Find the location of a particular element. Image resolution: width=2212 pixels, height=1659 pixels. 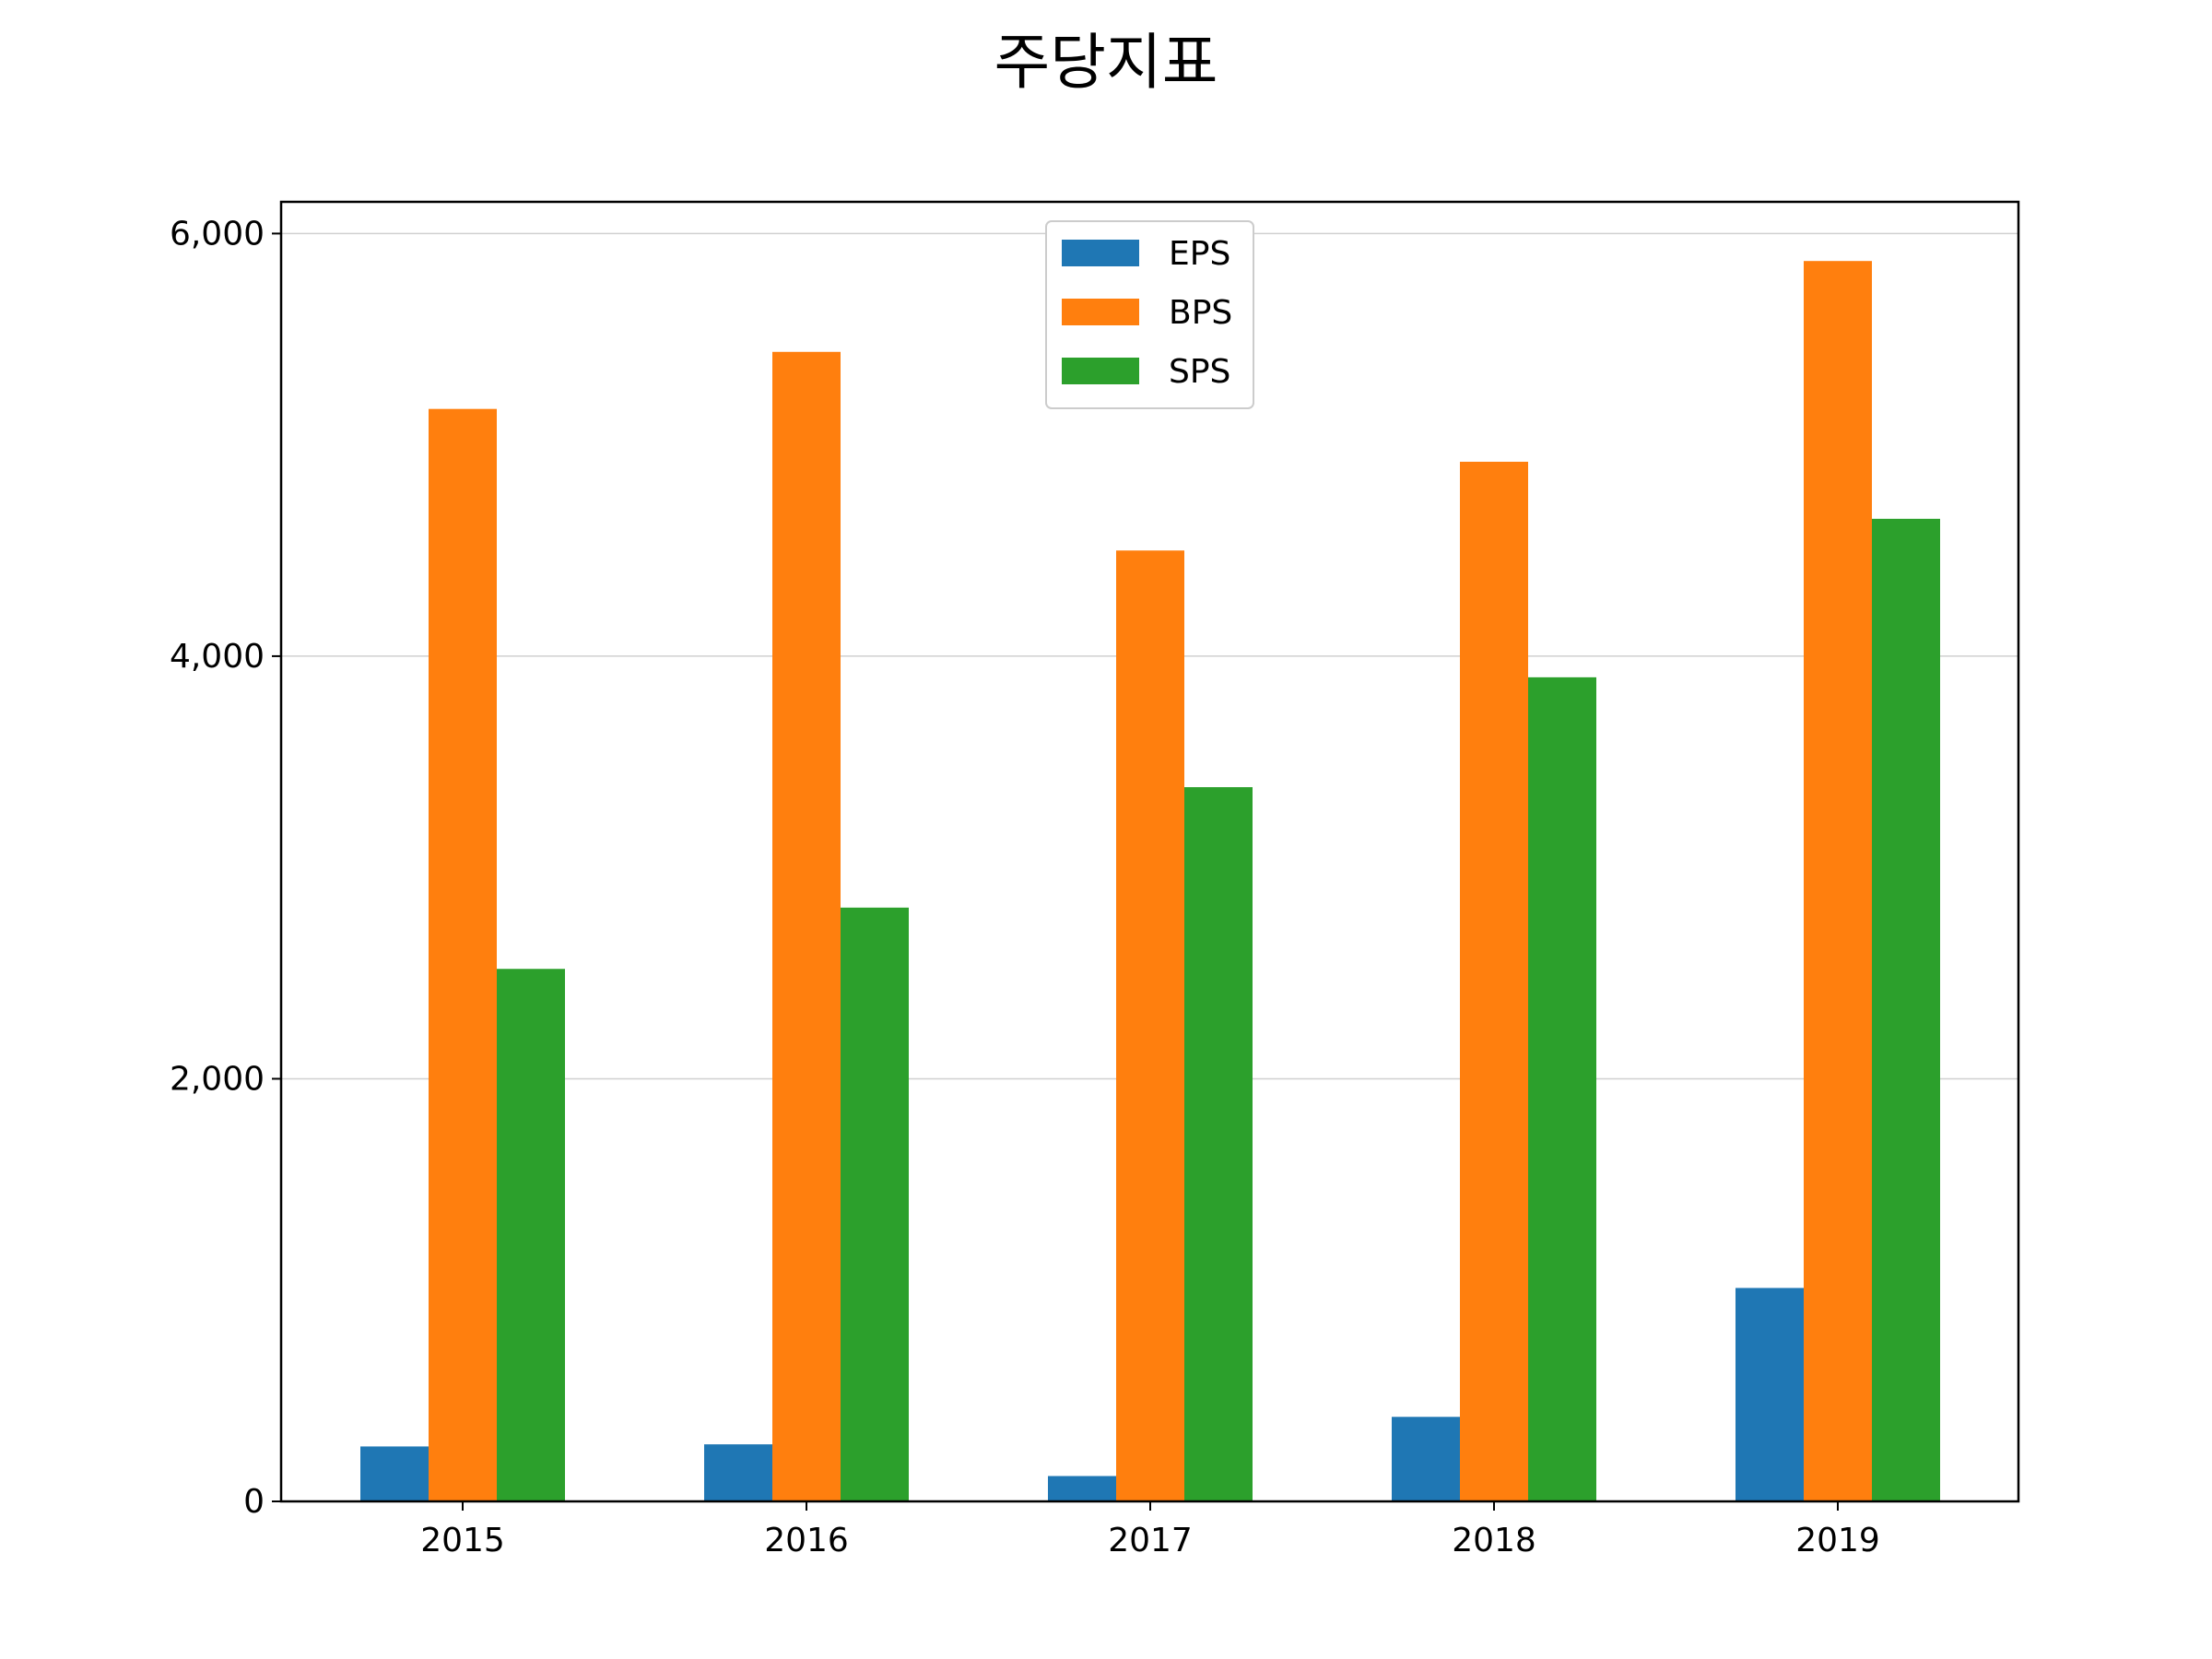

bar-eps-2015 is located at coordinates (394, 1473).